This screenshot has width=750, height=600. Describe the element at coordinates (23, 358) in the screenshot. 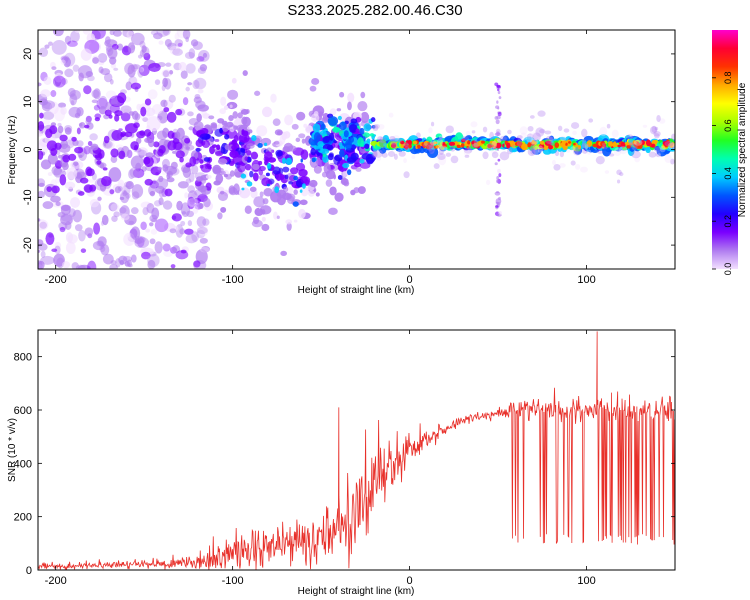

I see `snr-y-tick-label: 800` at that location.